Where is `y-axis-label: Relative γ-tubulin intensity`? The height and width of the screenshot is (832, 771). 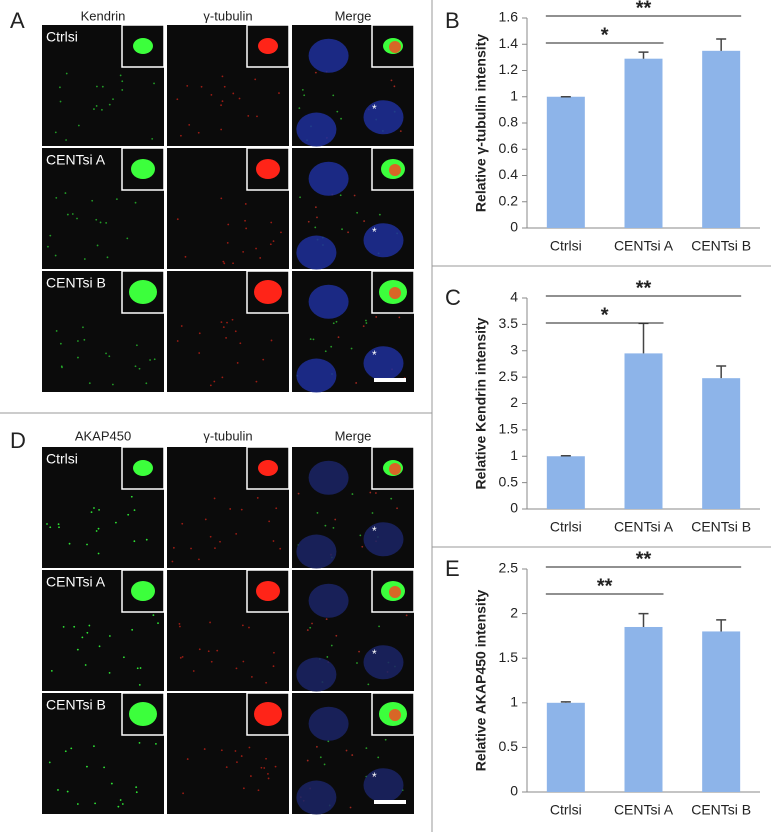 y-axis-label: Relative γ-tubulin intensity is located at coordinates (481, 123).